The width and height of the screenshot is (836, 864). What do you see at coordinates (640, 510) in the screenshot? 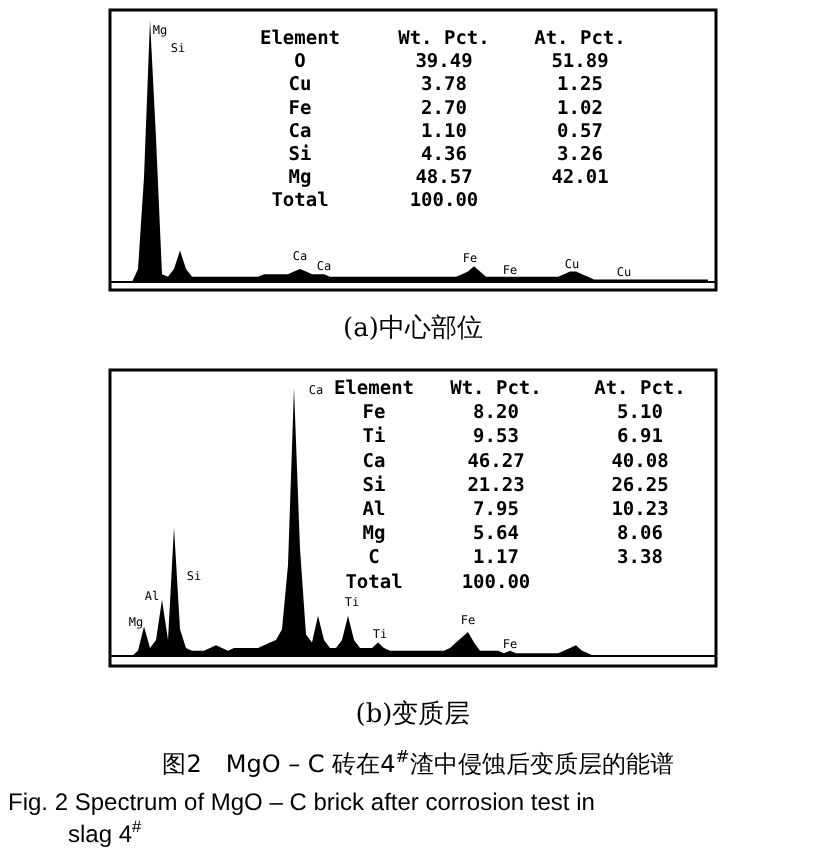
I see `annotation: 10.23` at bounding box center [640, 510].